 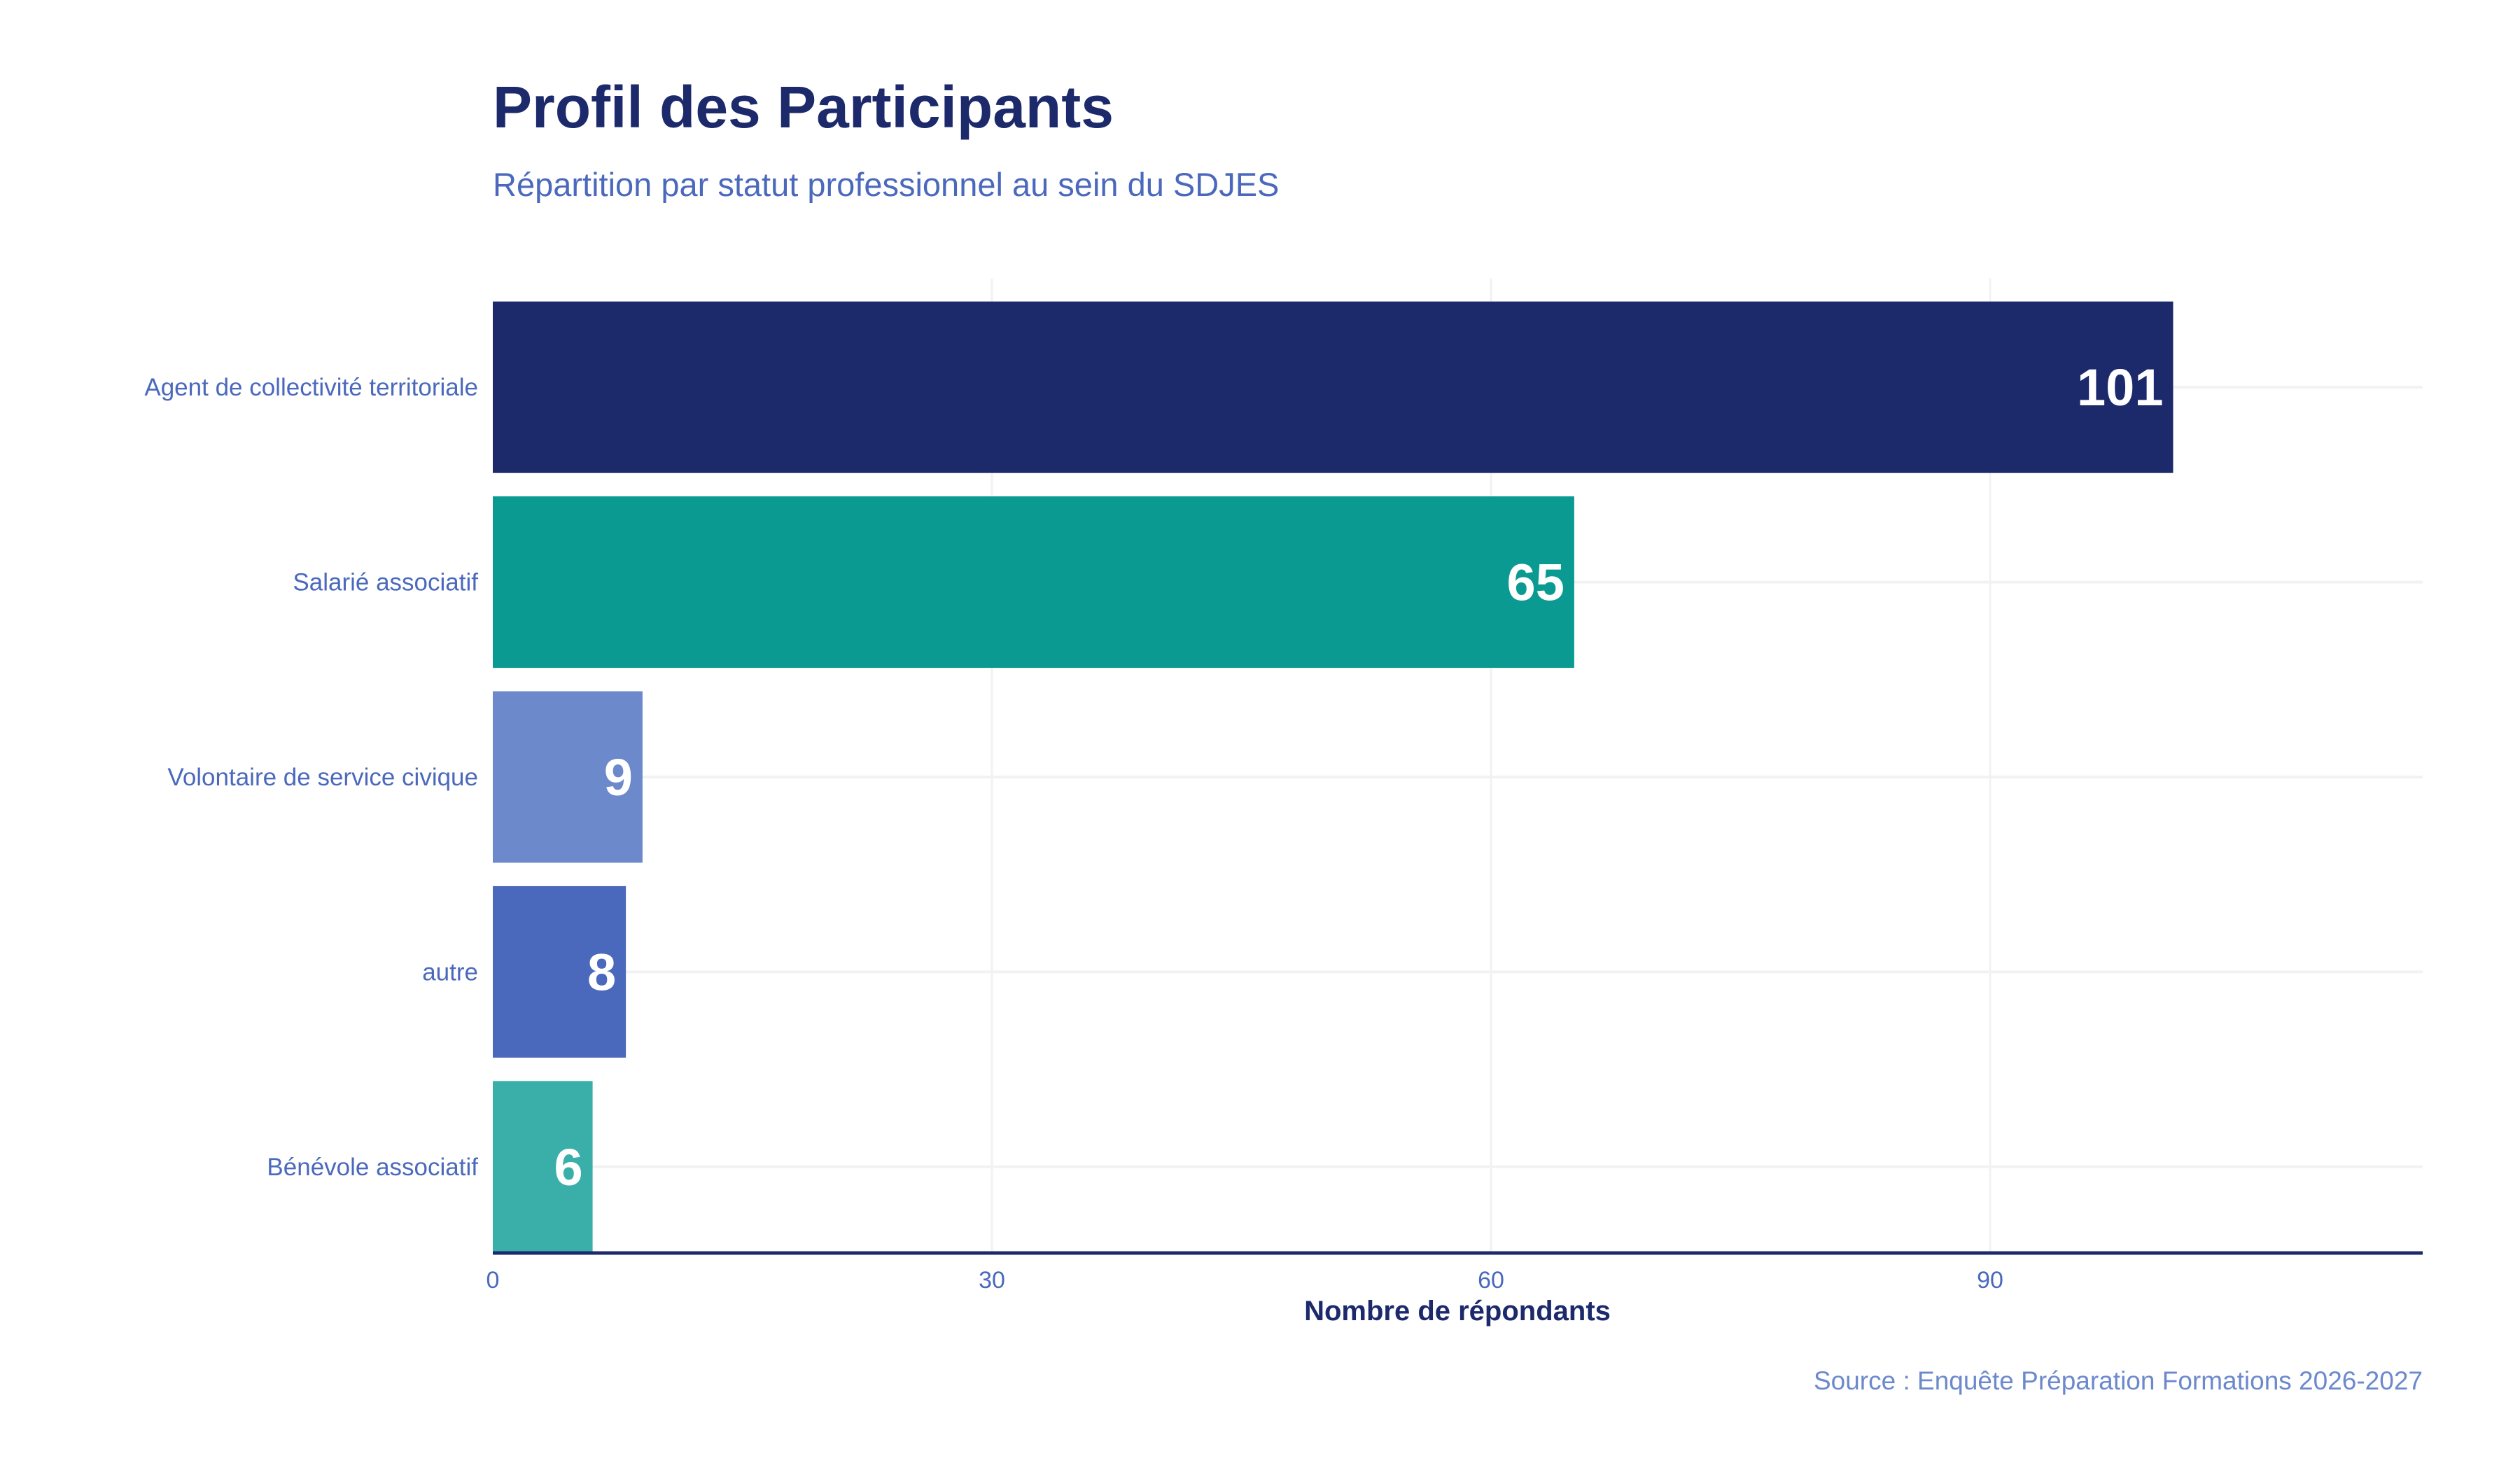 What do you see at coordinates (2120, 387) in the screenshot?
I see `bar-value-label: 101` at bounding box center [2120, 387].